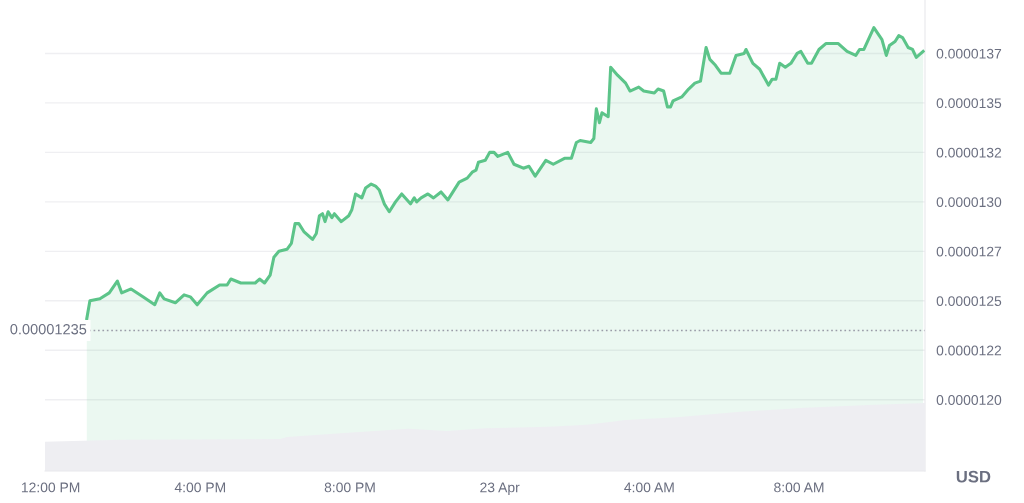 The width and height of the screenshot is (1024, 503). Describe the element at coordinates (48, 329) in the screenshot. I see `ref-line-label: 0.00001235` at that location.